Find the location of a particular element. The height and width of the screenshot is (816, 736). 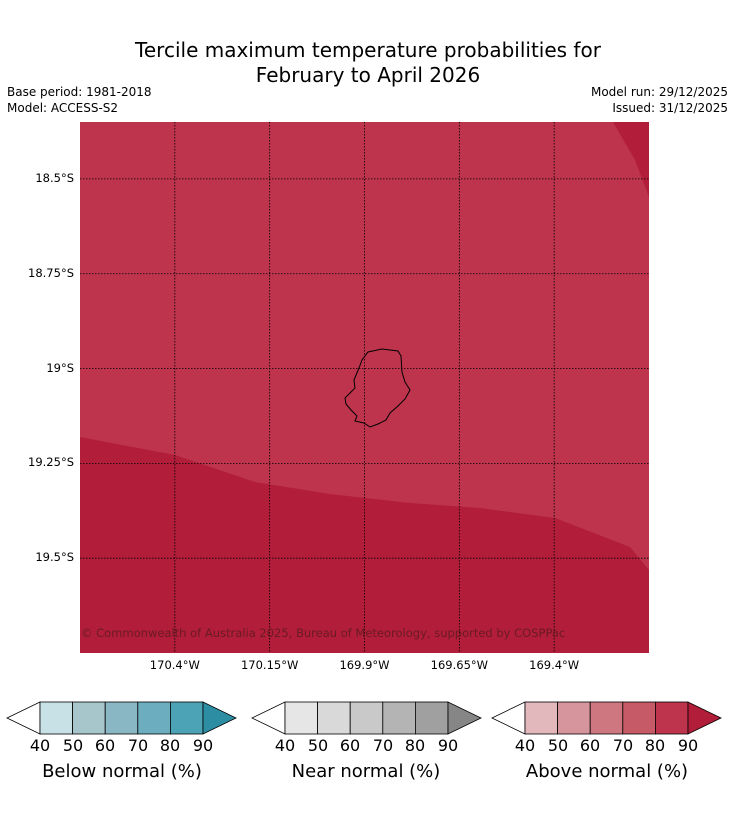

meta-left: Base period: 1981-2018 Model: ACCESS-S2 is located at coordinates (79, 100).